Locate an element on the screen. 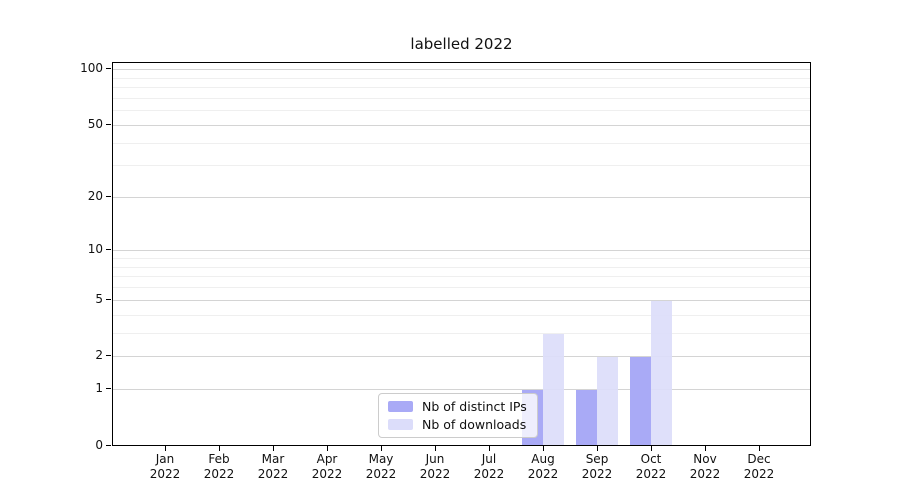 This screenshot has height=500, width=900. x-tick-label: Jul 2022 is located at coordinates (489, 467).